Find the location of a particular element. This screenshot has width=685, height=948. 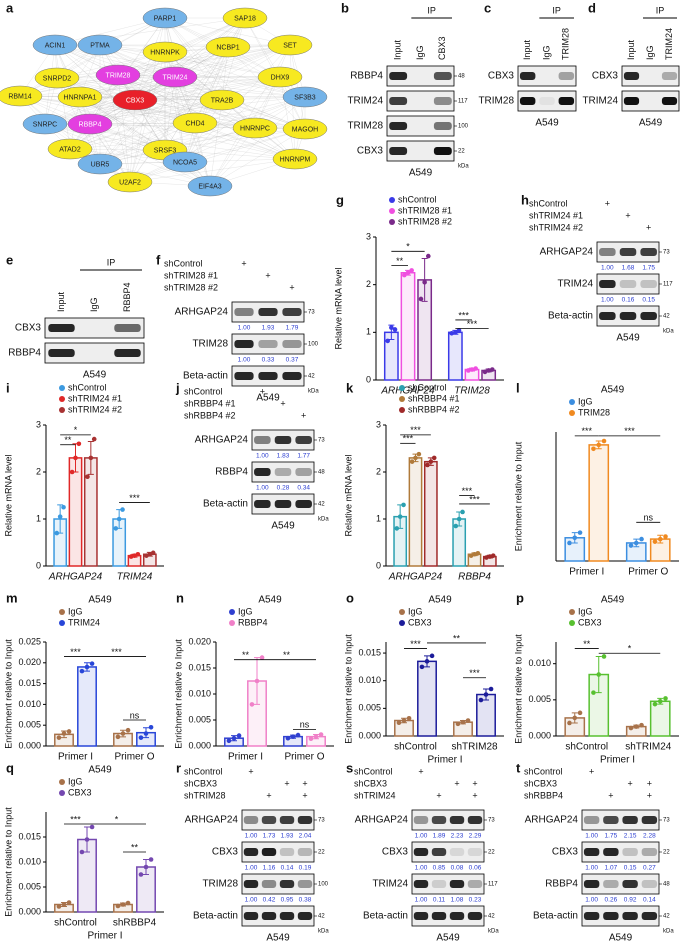

panel-letter: f is located at coordinates (158, 259).